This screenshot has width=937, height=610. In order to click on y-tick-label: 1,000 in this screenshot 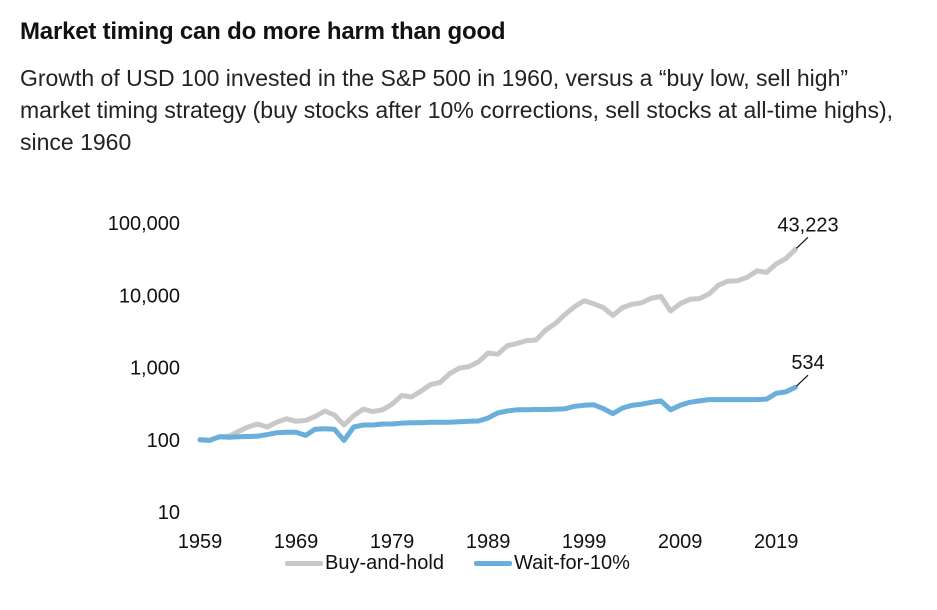, I will do `click(155, 369)`.